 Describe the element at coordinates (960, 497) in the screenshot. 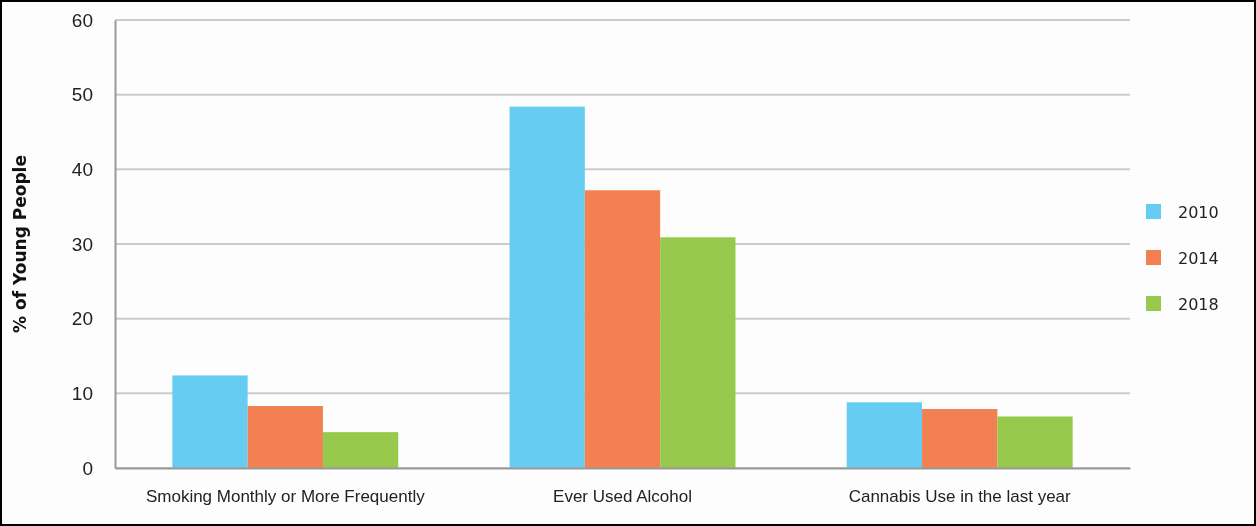

I see `x-tick-label: Cannabis Use in the last year` at that location.